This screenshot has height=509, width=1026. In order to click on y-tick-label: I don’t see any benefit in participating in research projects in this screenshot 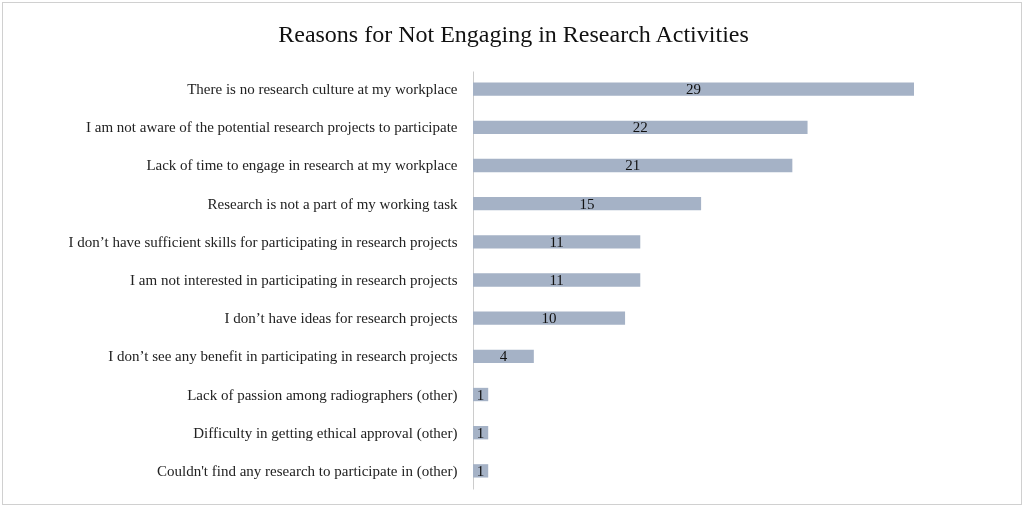, I will do `click(283, 356)`.